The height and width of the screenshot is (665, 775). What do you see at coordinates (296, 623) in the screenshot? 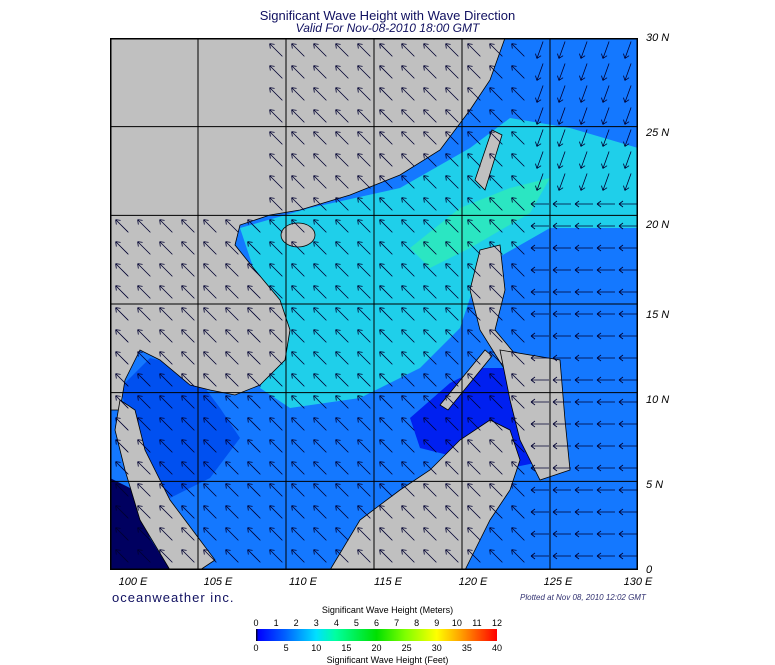
I see `colorbar-tick-label: 2` at bounding box center [296, 623].